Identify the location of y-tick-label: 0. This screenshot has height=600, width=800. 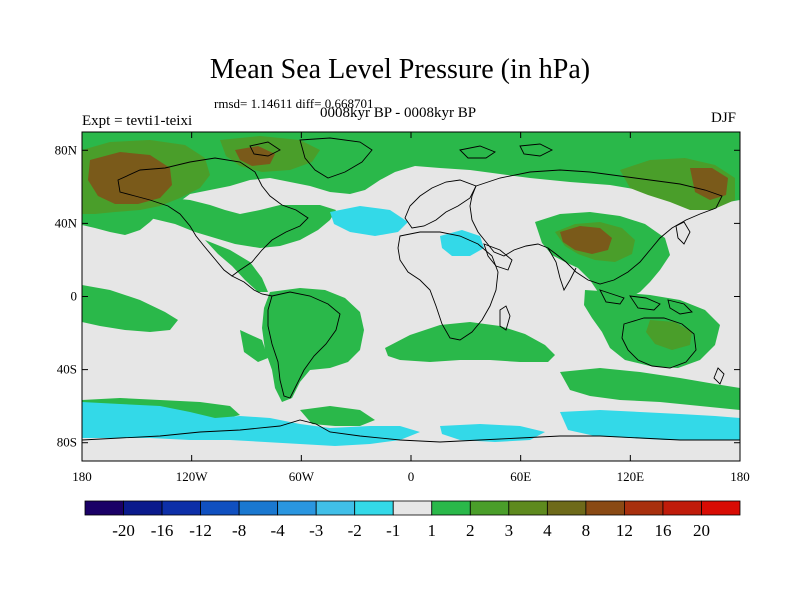
(74, 296).